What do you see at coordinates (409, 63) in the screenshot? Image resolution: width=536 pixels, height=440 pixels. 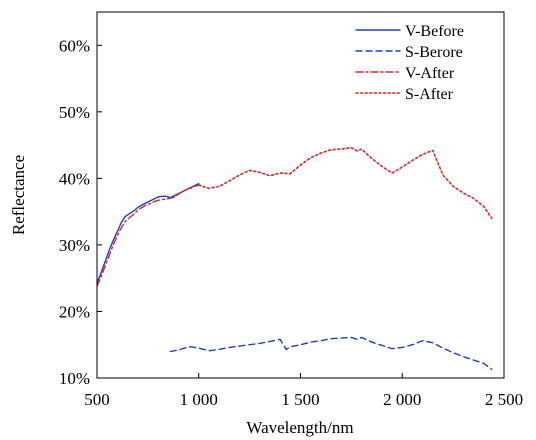 I see `legend: V-Before S-Berore V-After S-After` at bounding box center [409, 63].